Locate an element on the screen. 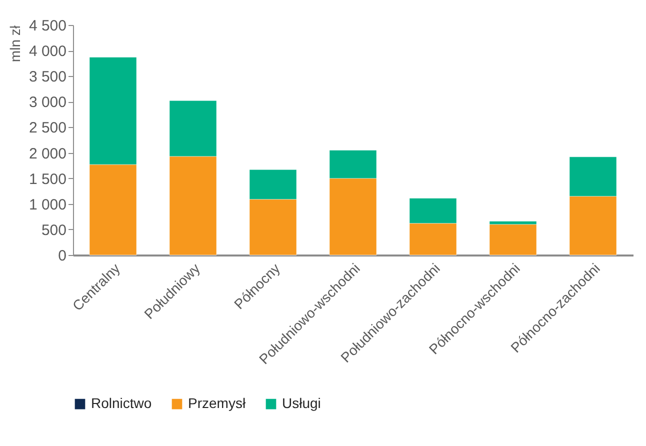 The width and height of the screenshot is (646, 446). y-axis-title: mln zł is located at coordinates (14, 43).